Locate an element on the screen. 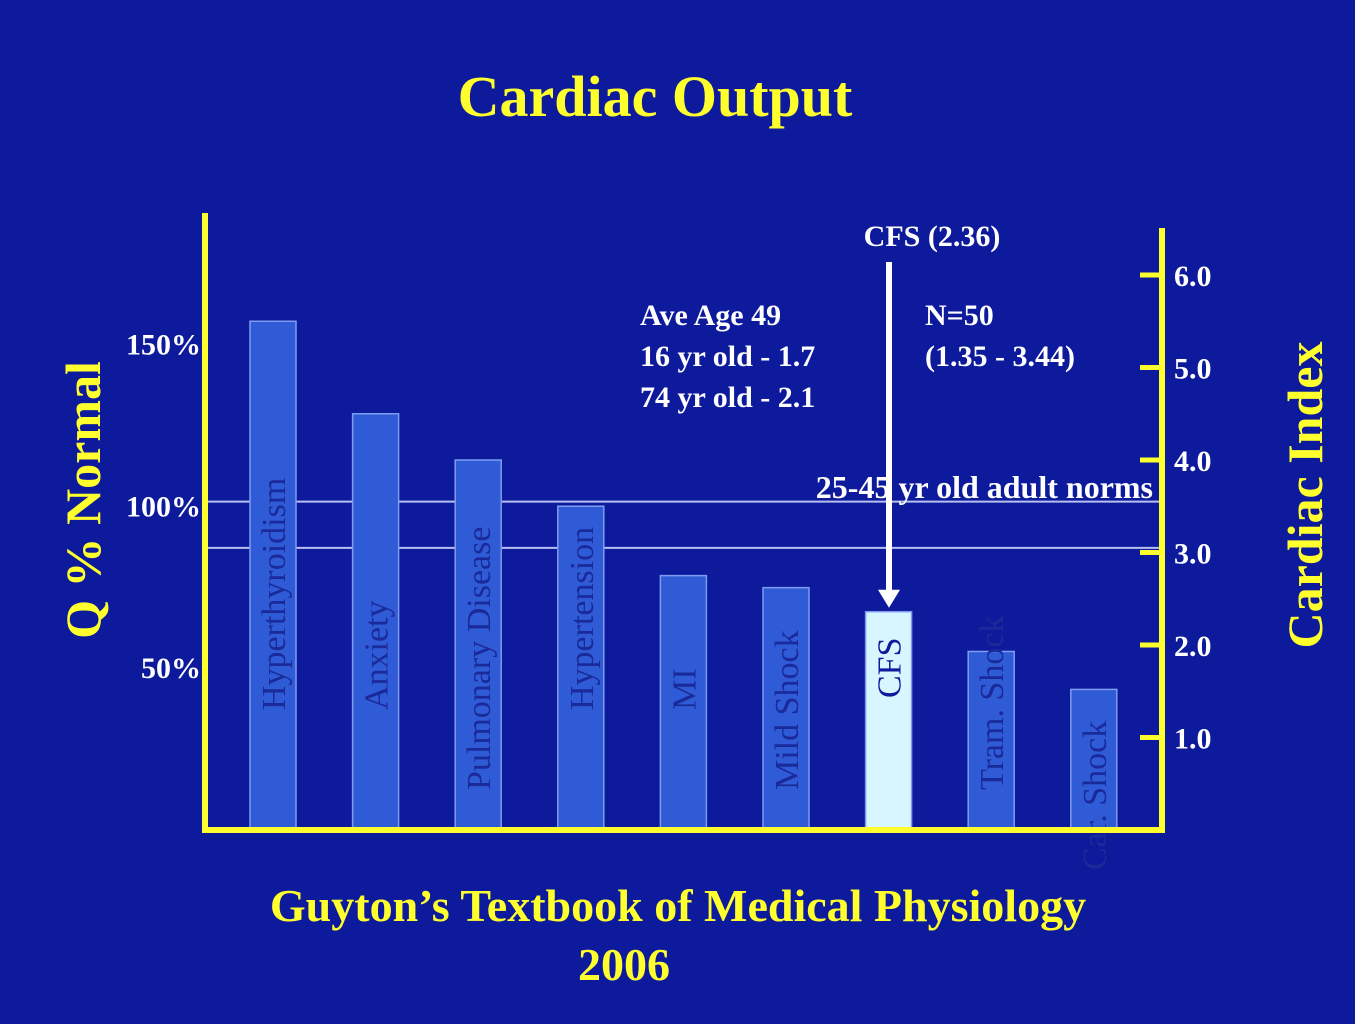  source-year: 2006 is located at coordinates (624, 964).